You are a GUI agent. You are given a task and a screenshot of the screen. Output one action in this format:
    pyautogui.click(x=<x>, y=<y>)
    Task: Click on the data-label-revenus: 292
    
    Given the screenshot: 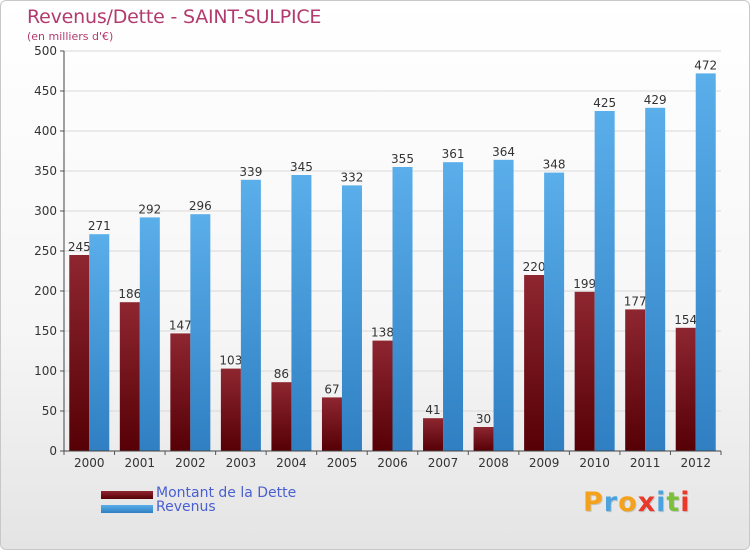 What is the action you would take?
    pyautogui.click(x=149, y=209)
    